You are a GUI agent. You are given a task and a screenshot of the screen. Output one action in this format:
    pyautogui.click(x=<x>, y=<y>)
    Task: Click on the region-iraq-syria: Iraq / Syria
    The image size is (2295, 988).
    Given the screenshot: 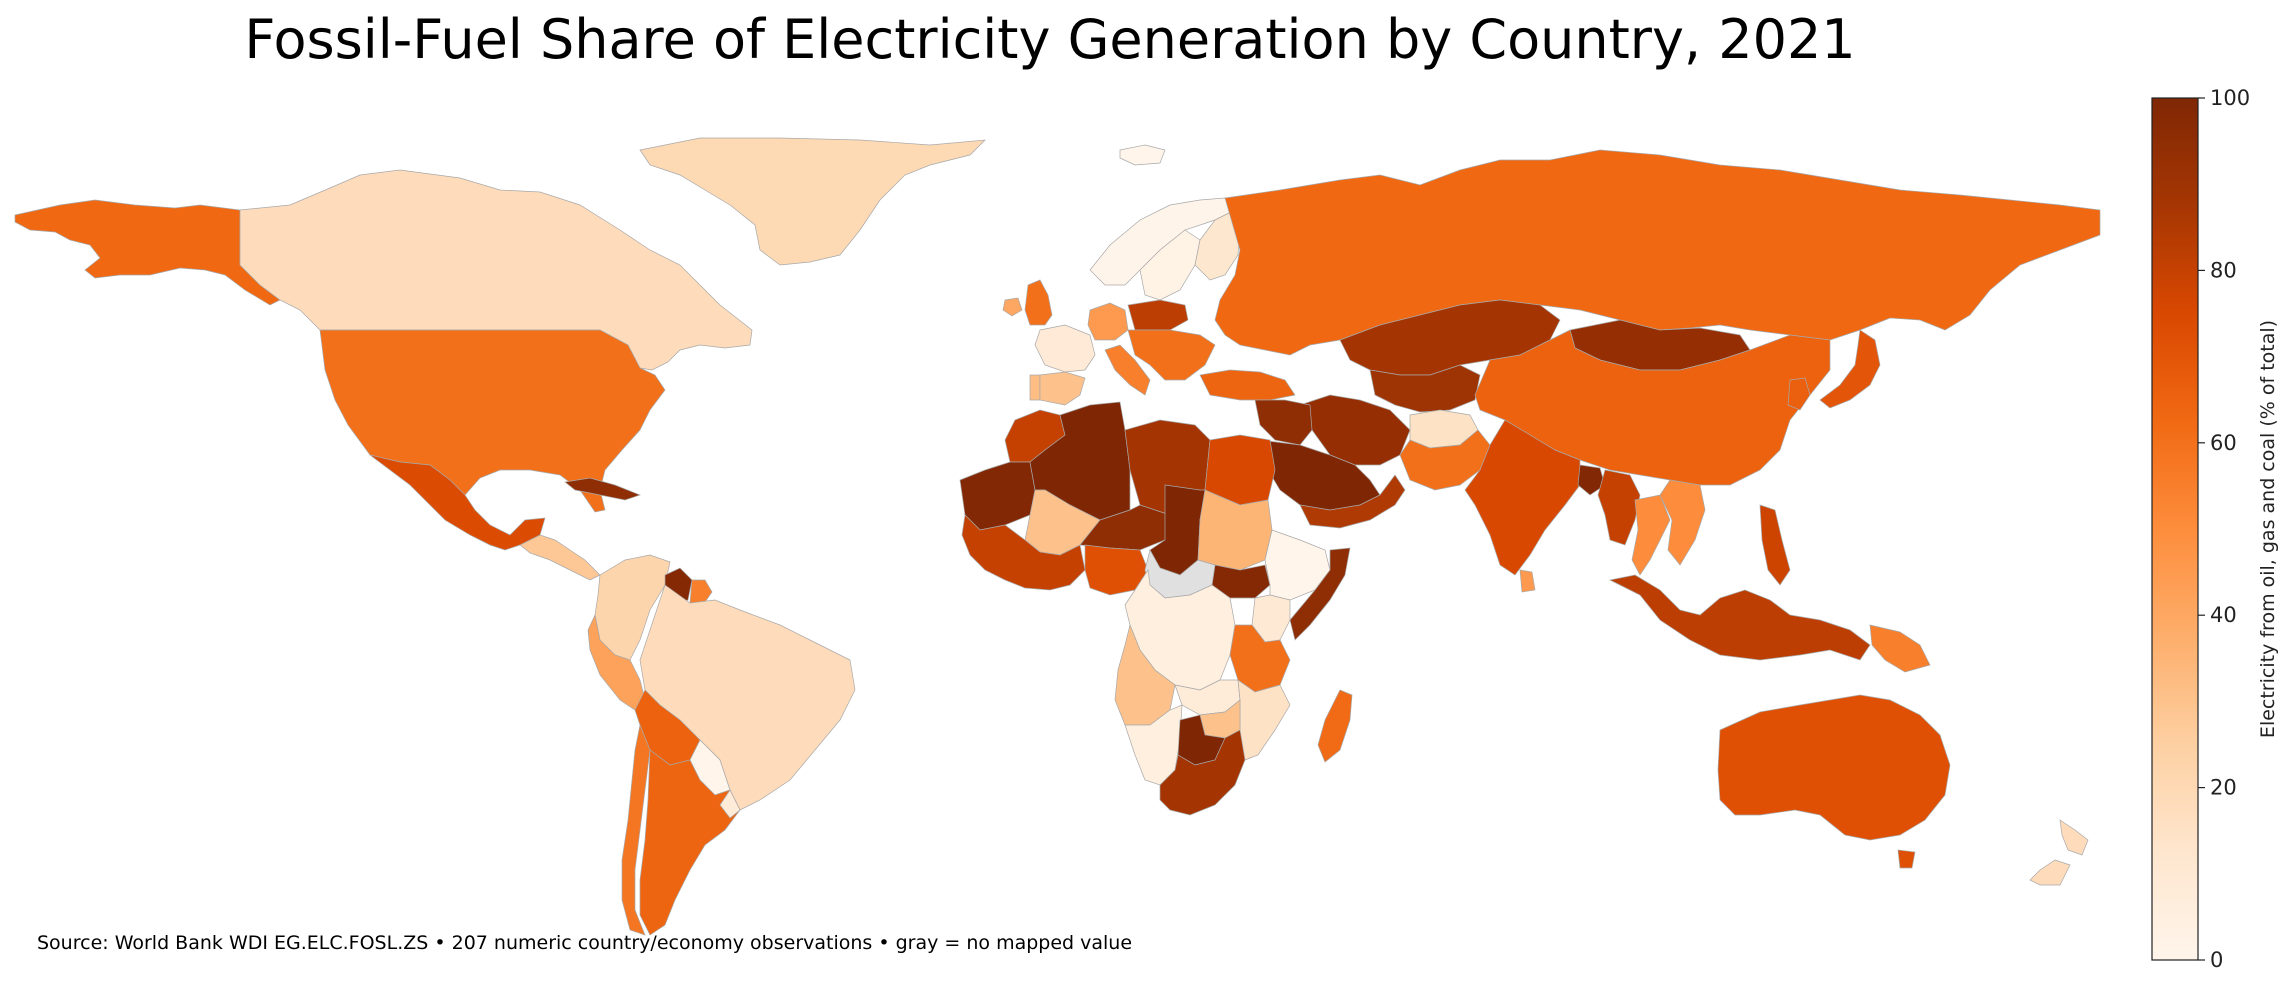 What is the action you would take?
    pyautogui.click(x=1283, y=422)
    